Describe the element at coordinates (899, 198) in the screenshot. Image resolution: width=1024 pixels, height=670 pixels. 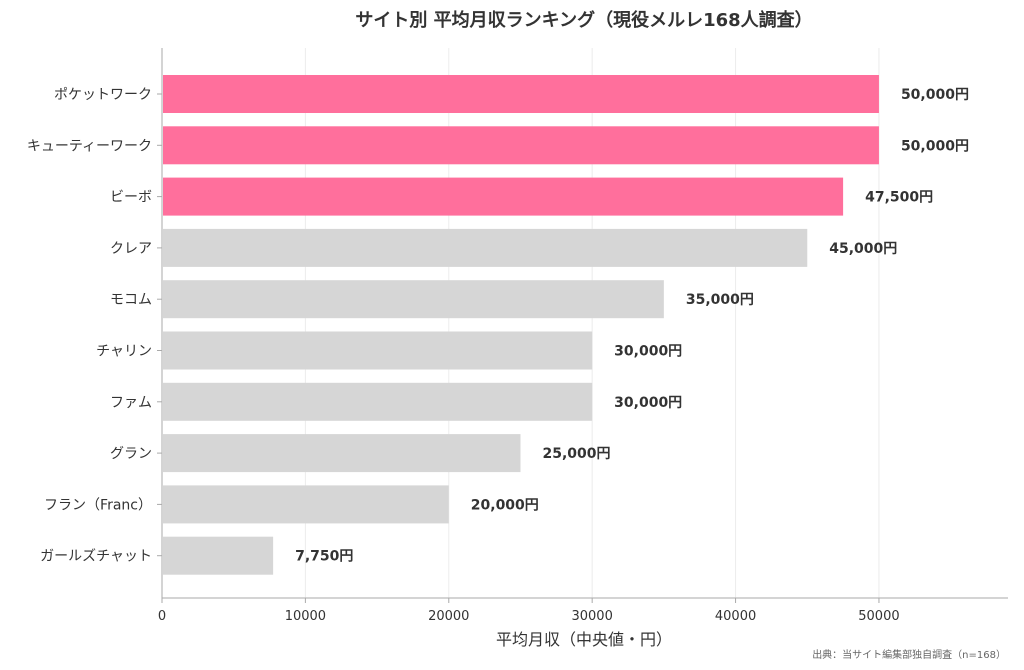
I see `value-label: 47,500円` at that location.